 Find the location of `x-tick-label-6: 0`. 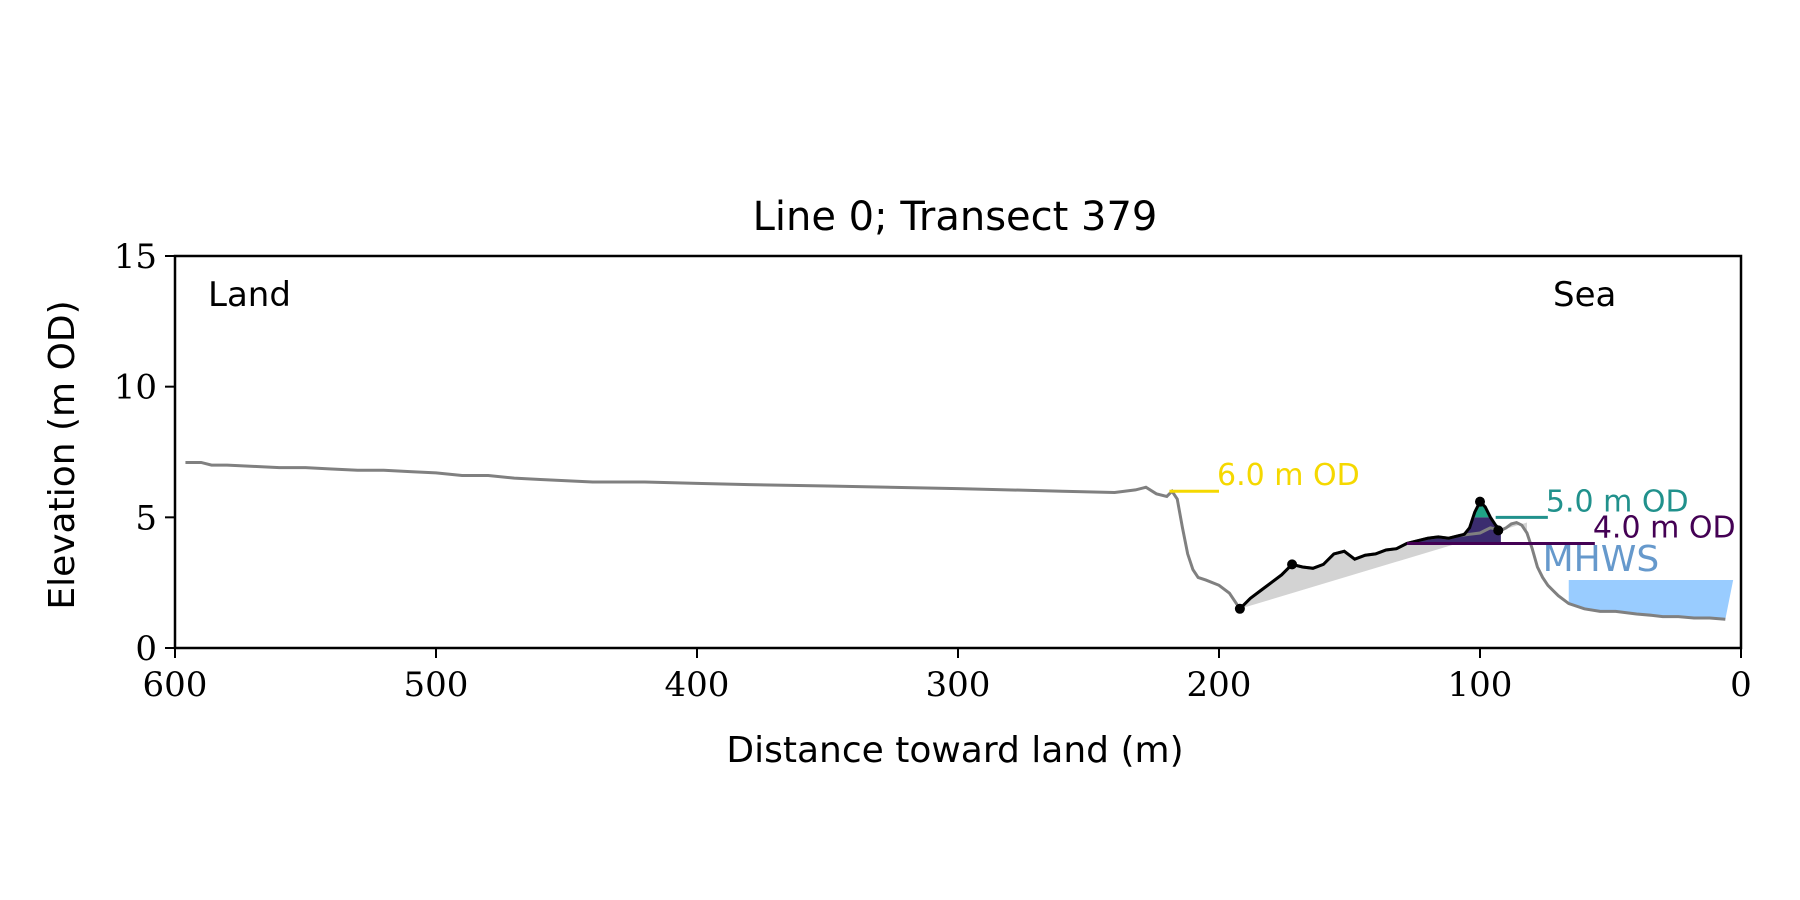

x-tick-label-6: 0 is located at coordinates (1741, 685).